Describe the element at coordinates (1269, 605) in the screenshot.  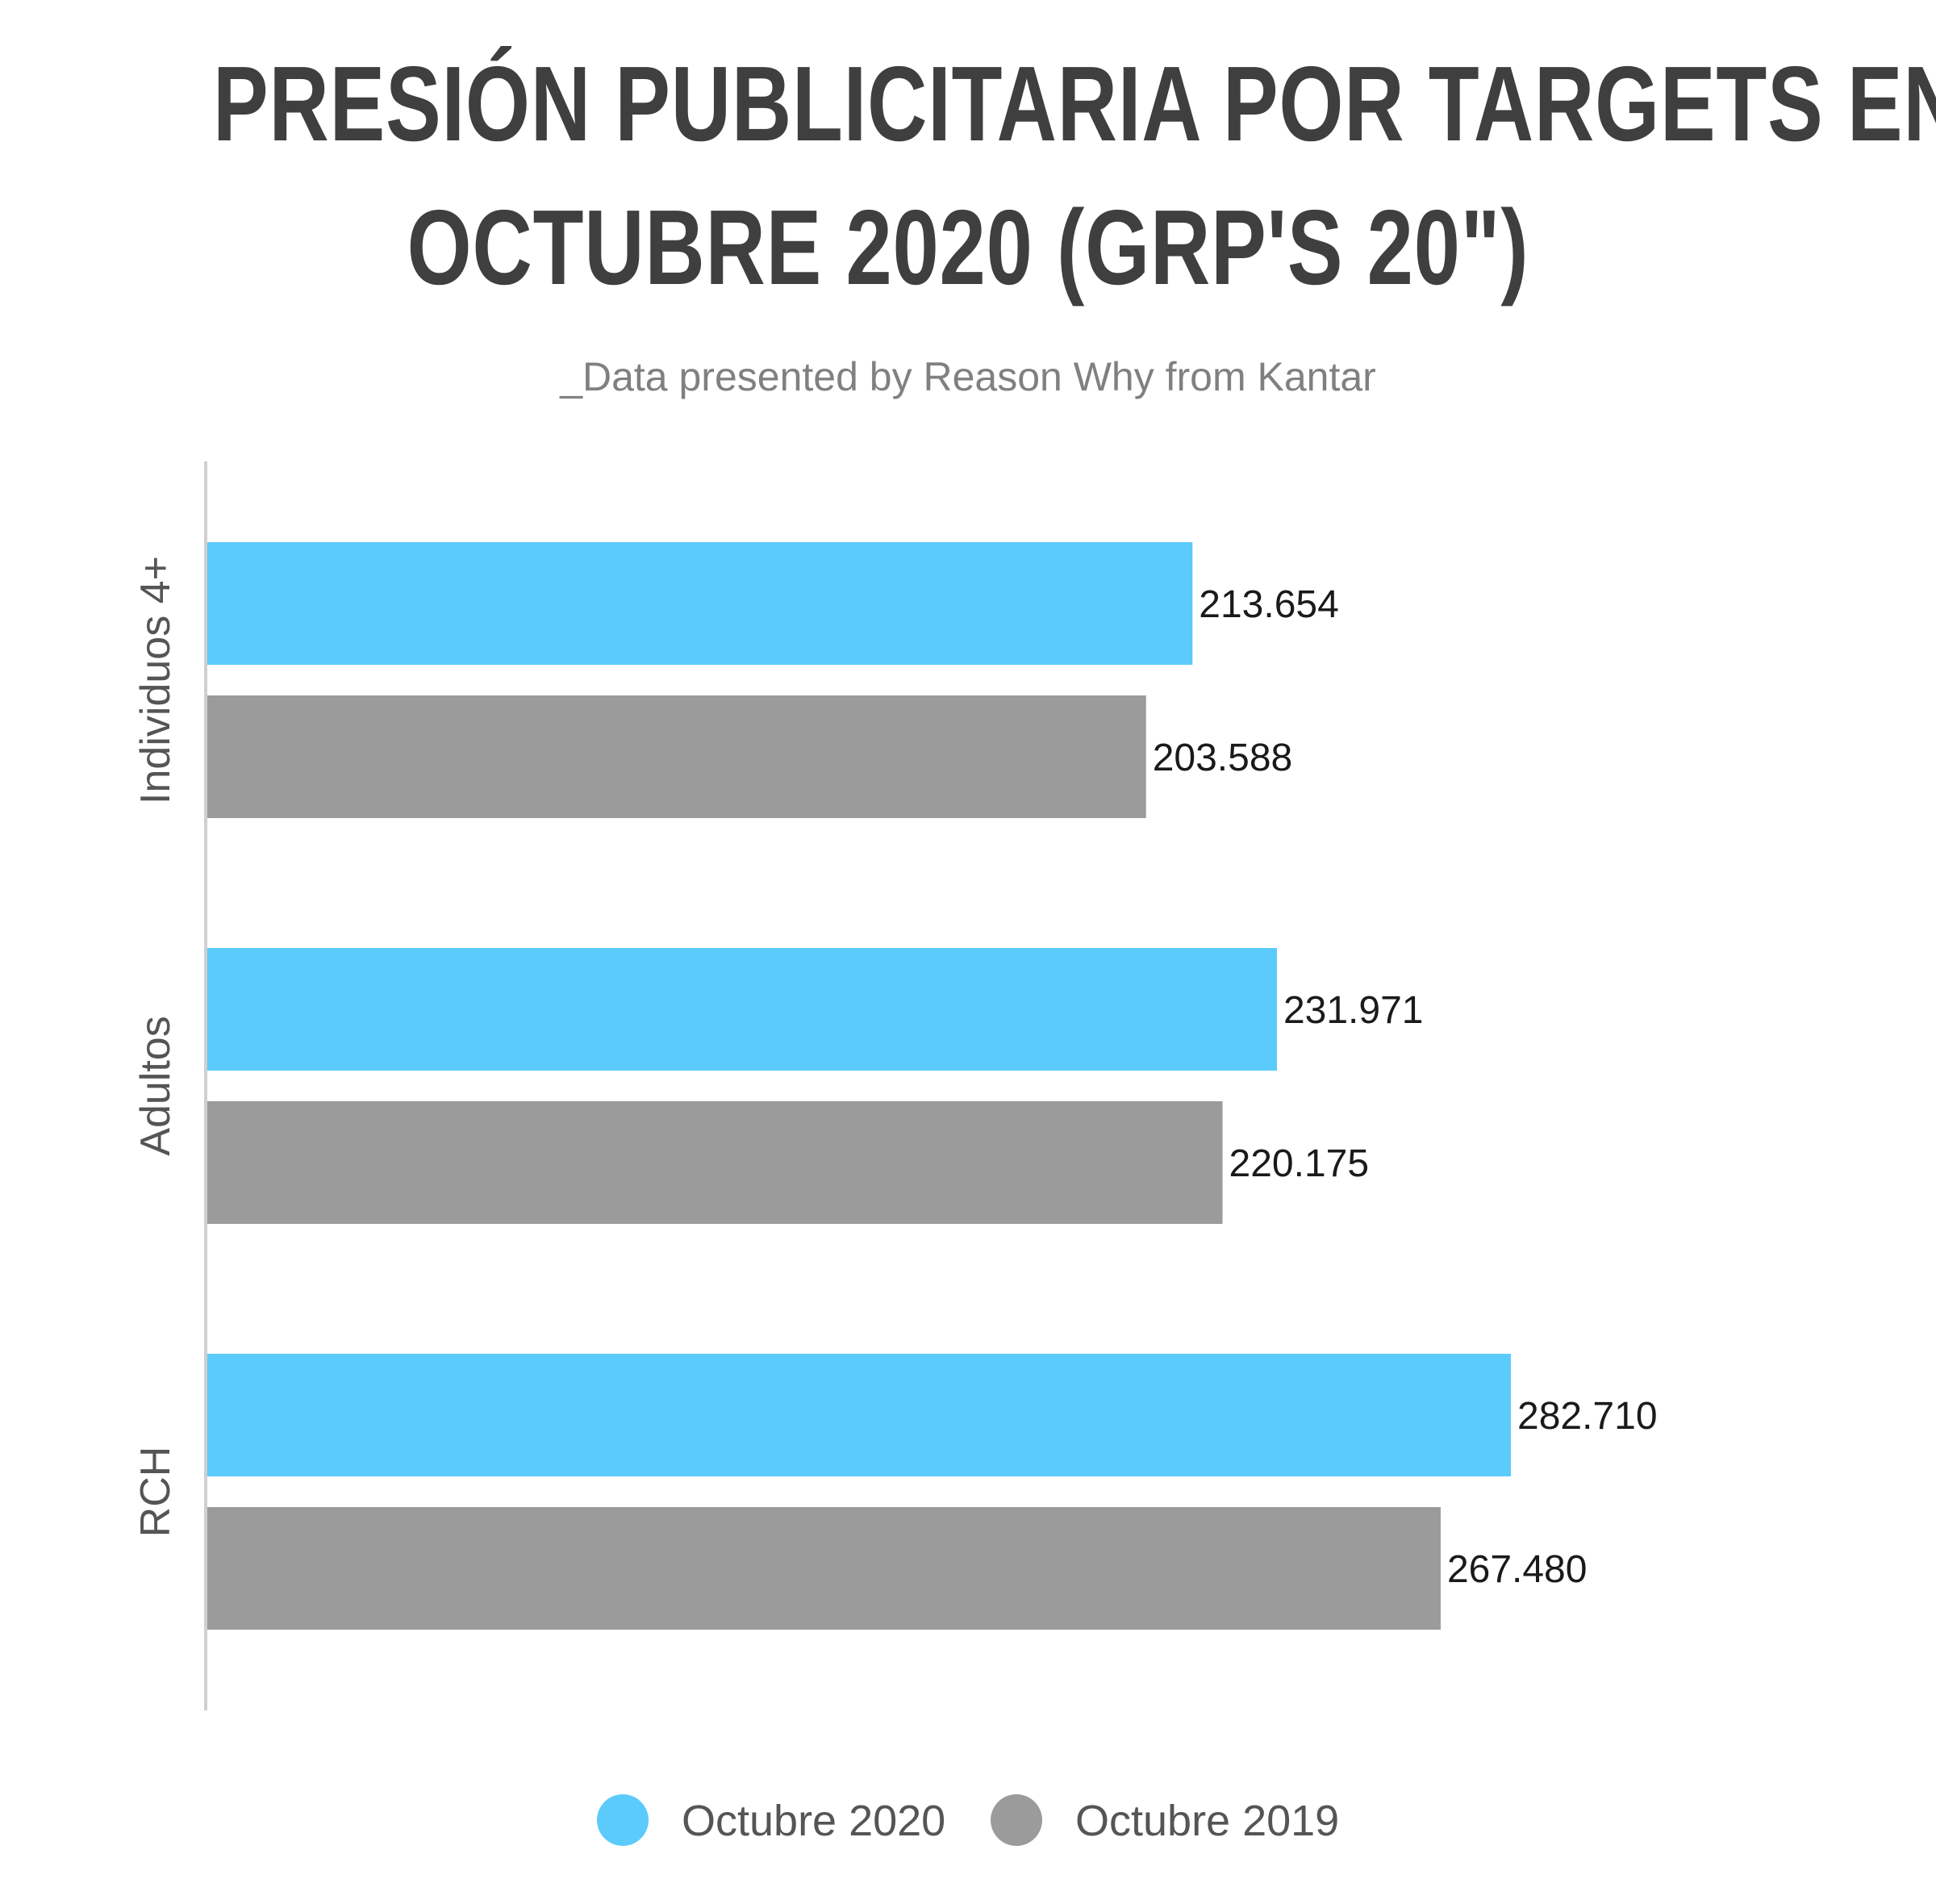
I see `bar-value-label: 213.654` at that location.